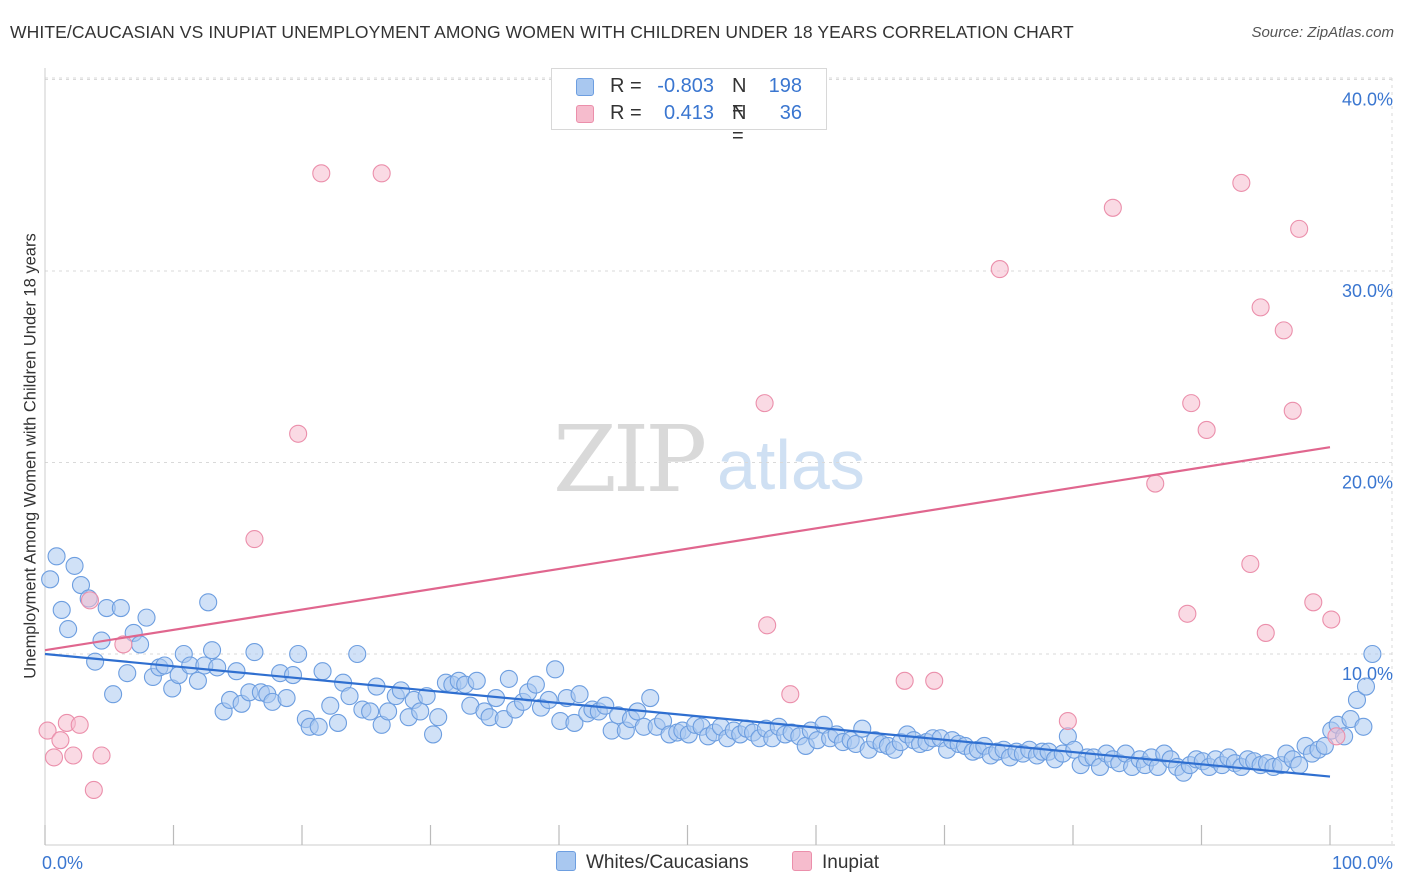 The width and height of the screenshot is (1406, 892). What do you see at coordinates (791, 465) in the screenshot?
I see `watermark-atlas: atlas` at bounding box center [791, 465].